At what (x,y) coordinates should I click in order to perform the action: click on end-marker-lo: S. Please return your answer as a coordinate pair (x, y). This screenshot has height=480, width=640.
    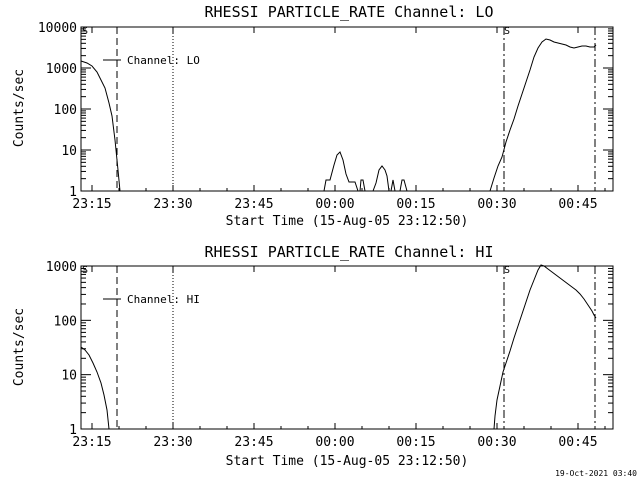
    Looking at the image, I should click on (507, 31).